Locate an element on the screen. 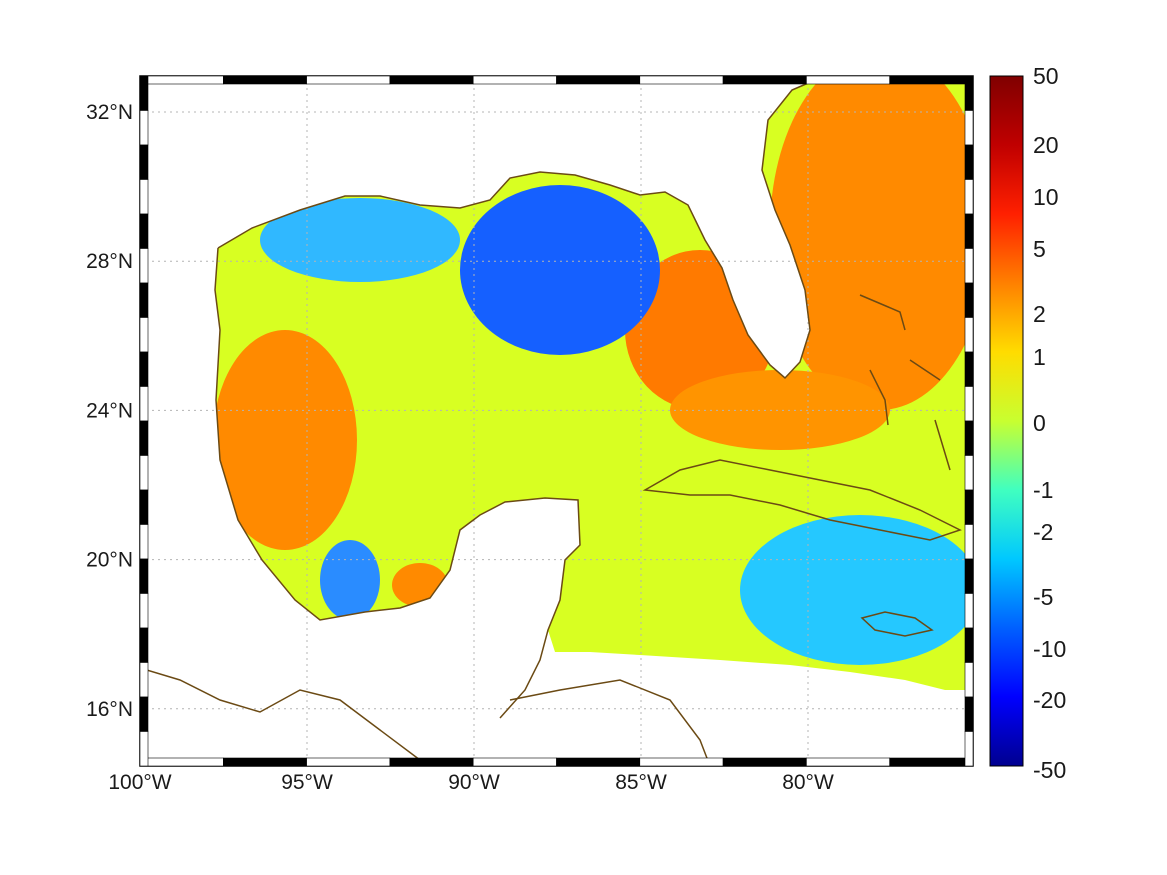  field-region-bay-of-campeche-low is located at coordinates (350, 580).